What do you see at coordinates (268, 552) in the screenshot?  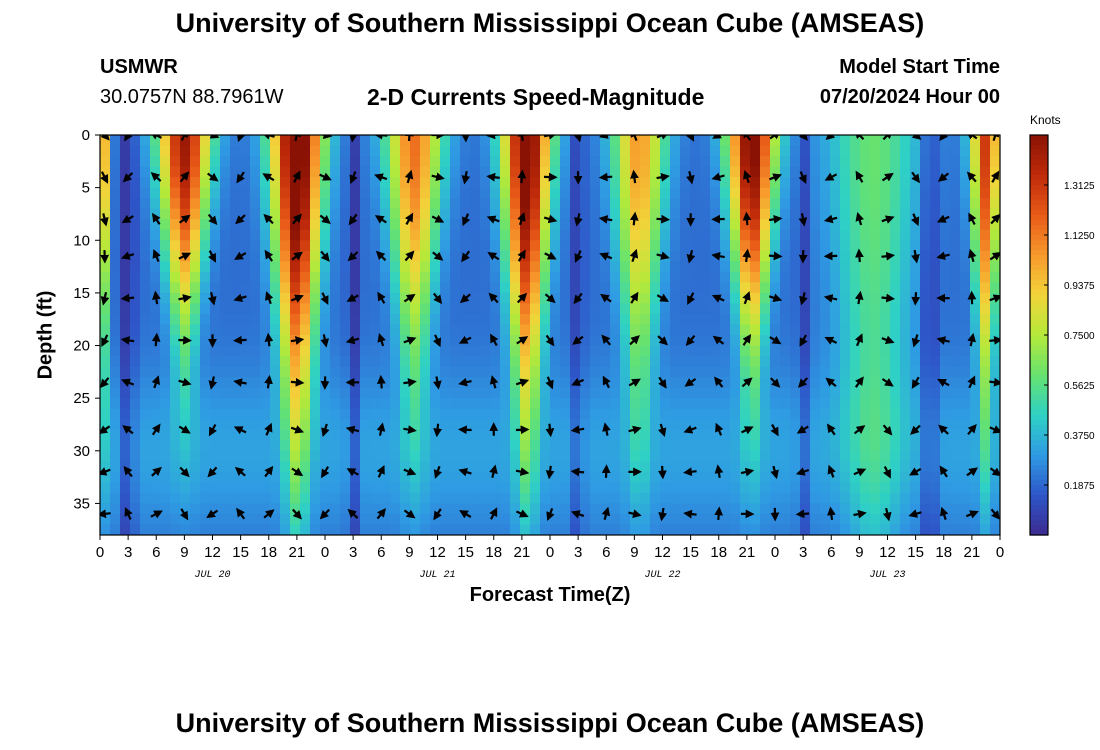 I see `x-tick-label: 18` at bounding box center [268, 552].